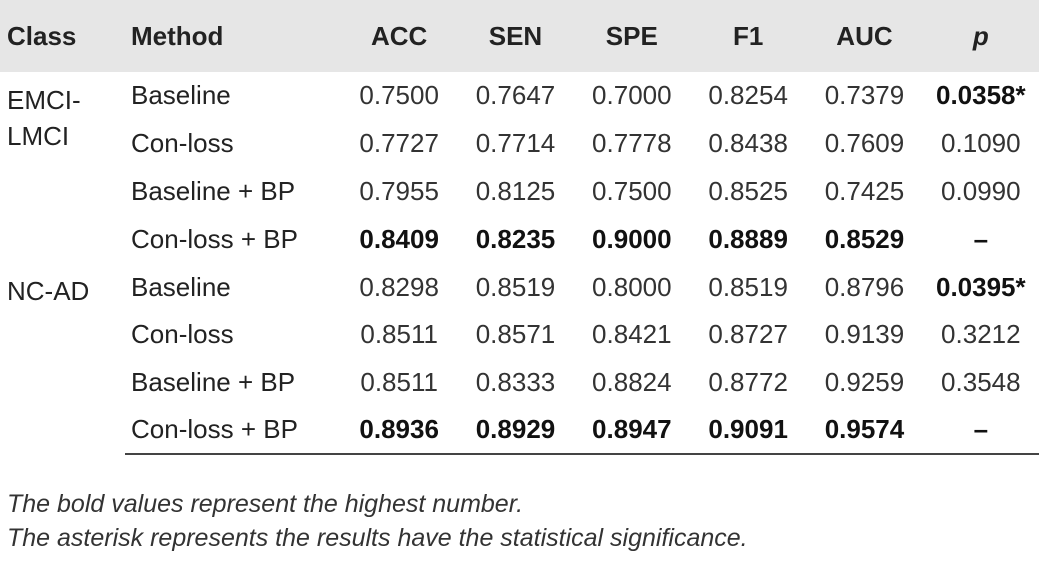 The image size is (1039, 567). Describe the element at coordinates (48, 291) in the screenshot. I see `class-label-line1: NC-AD` at that location.